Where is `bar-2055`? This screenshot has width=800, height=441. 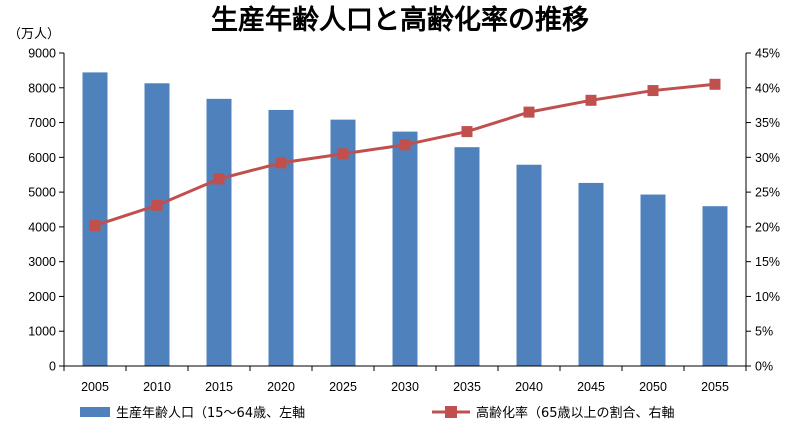 bar-2055 is located at coordinates (715, 286).